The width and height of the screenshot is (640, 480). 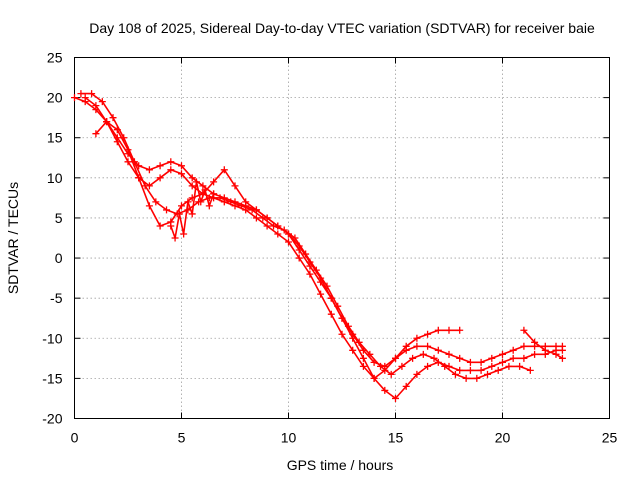 I want to click on y-tick-label: 25, so click(x=55, y=58).